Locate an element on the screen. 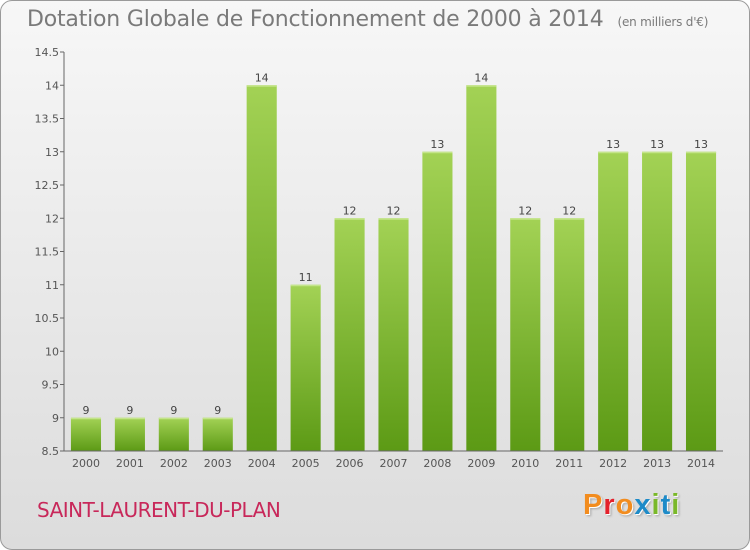 The height and width of the screenshot is (550, 750). bar-2007 is located at coordinates (393, 334).